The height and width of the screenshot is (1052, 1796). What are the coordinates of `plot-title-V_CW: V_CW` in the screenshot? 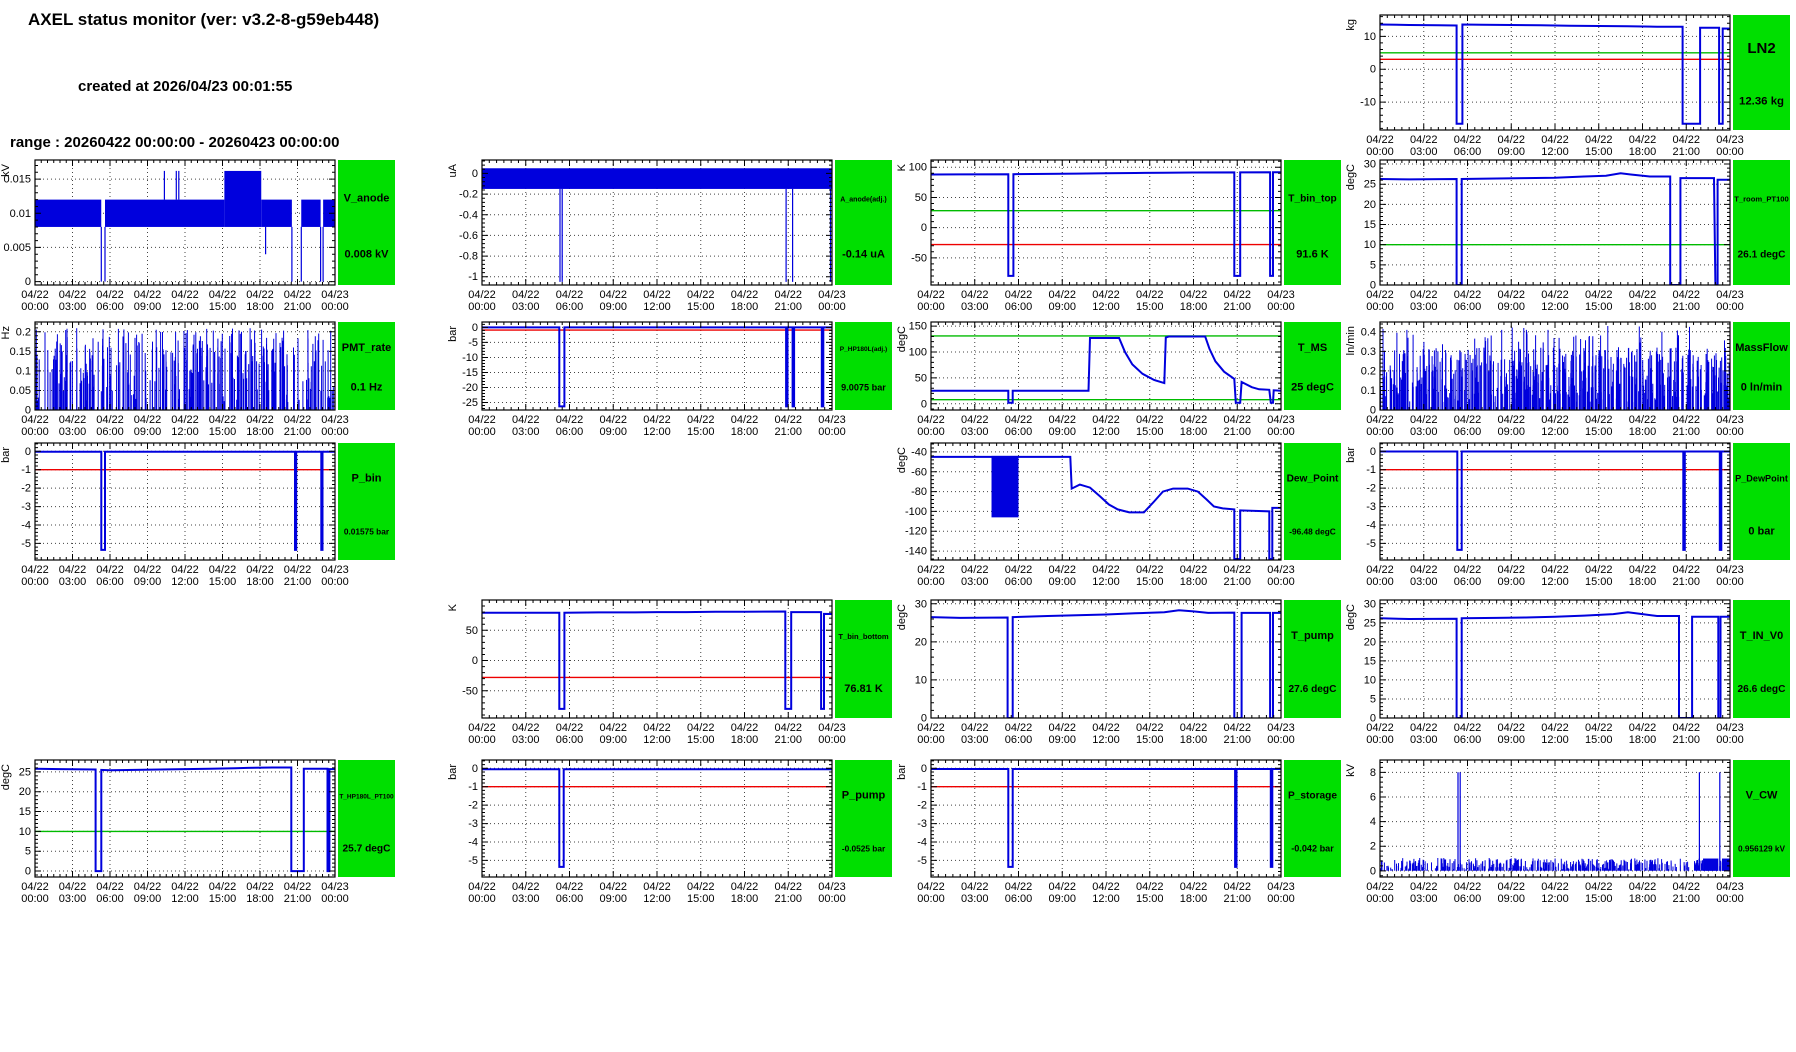 It's located at (1762, 796).